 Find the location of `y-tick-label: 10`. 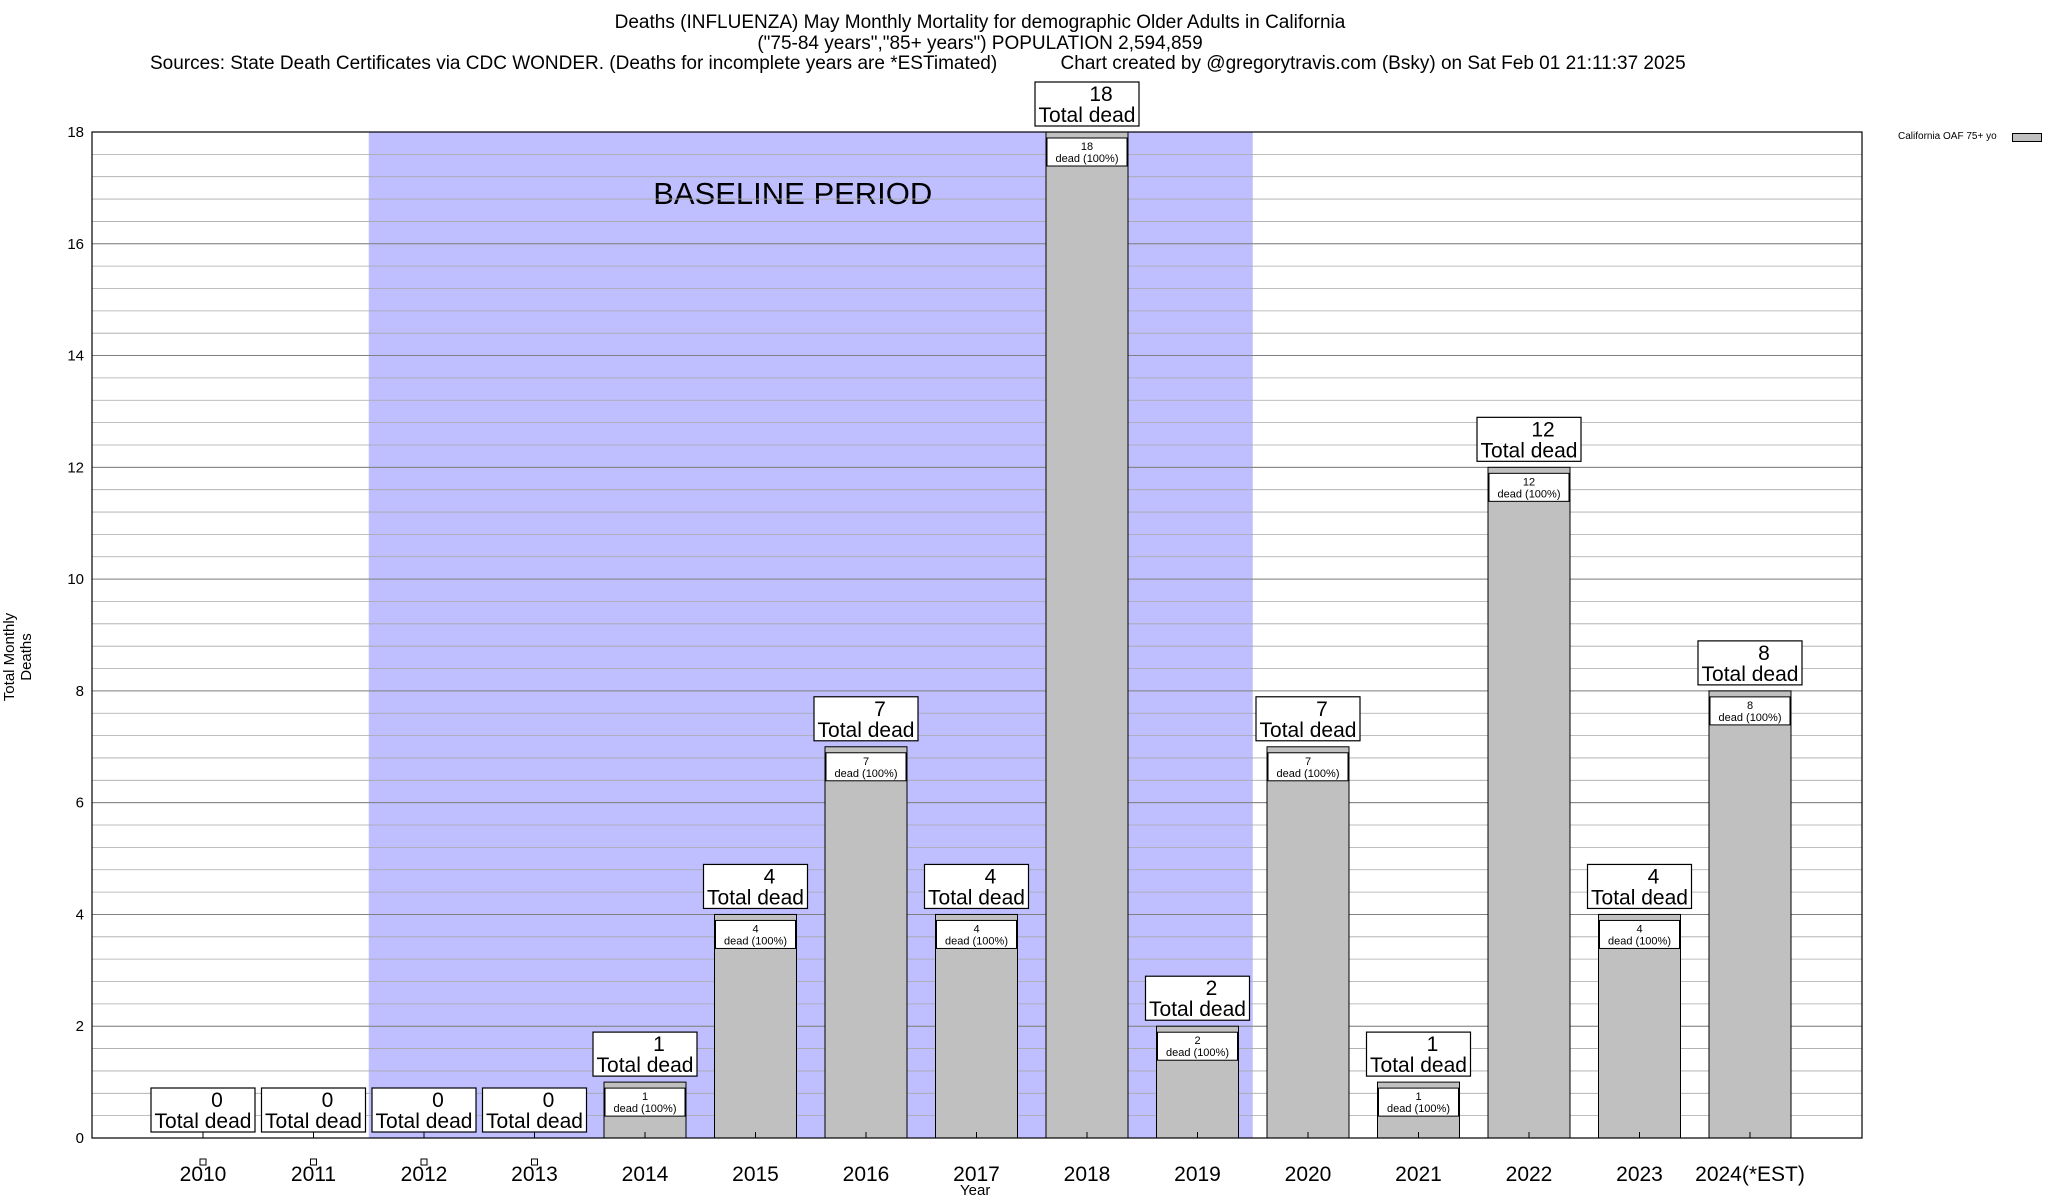

y-tick-label: 10 is located at coordinates (75, 579).